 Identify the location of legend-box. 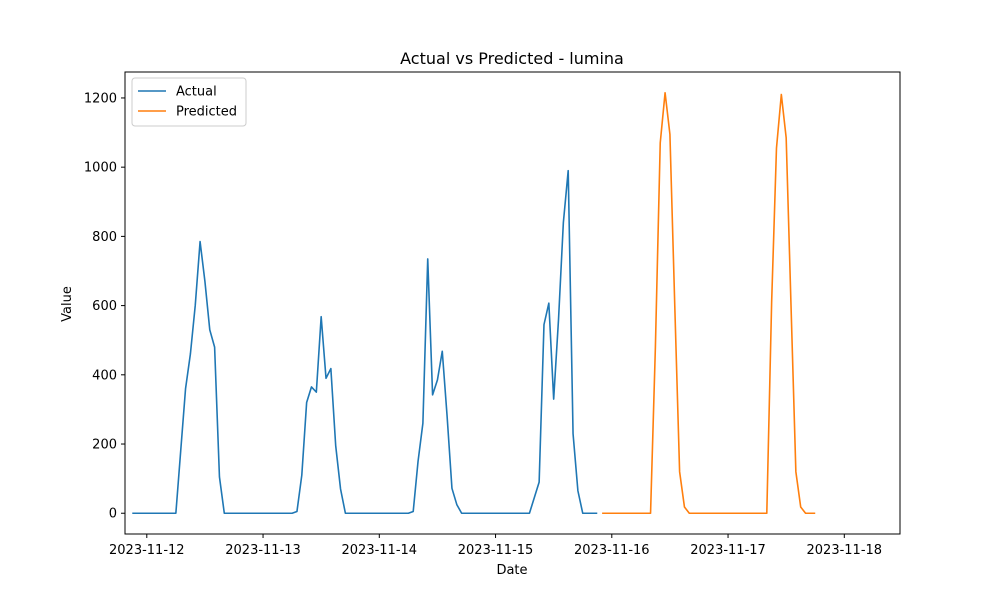
(189, 102).